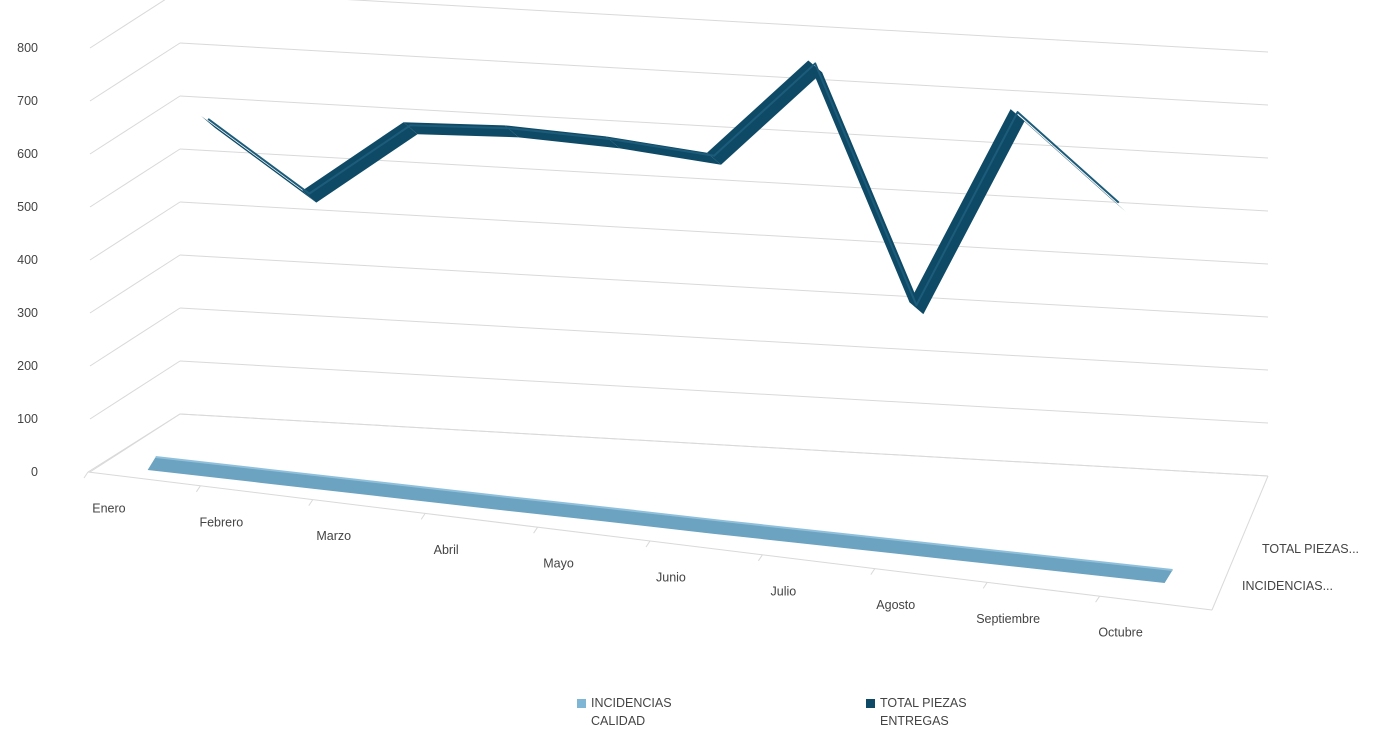  What do you see at coordinates (784, 591) in the screenshot?
I see `x-tick-label: Julio` at bounding box center [784, 591].